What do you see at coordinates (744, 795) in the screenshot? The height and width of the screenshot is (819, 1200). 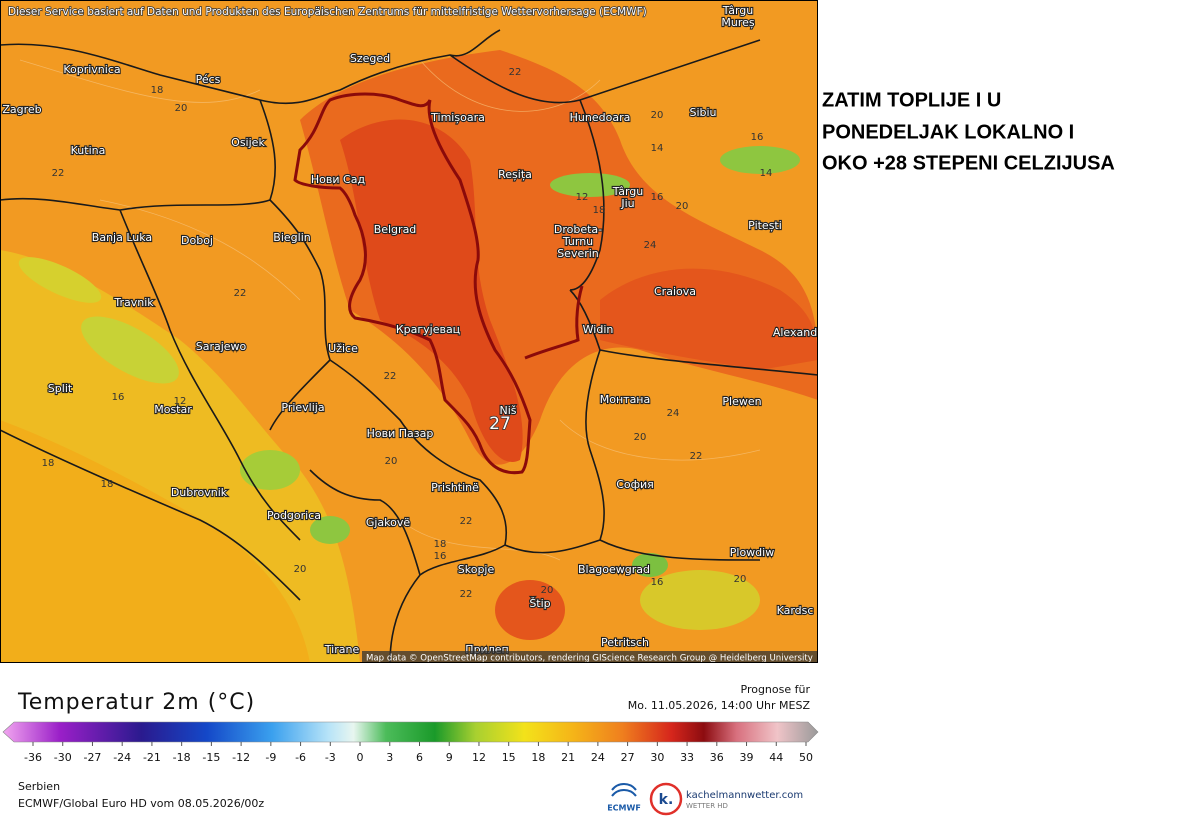 I see `site-name: kachelmannwetter.com` at bounding box center [744, 795].